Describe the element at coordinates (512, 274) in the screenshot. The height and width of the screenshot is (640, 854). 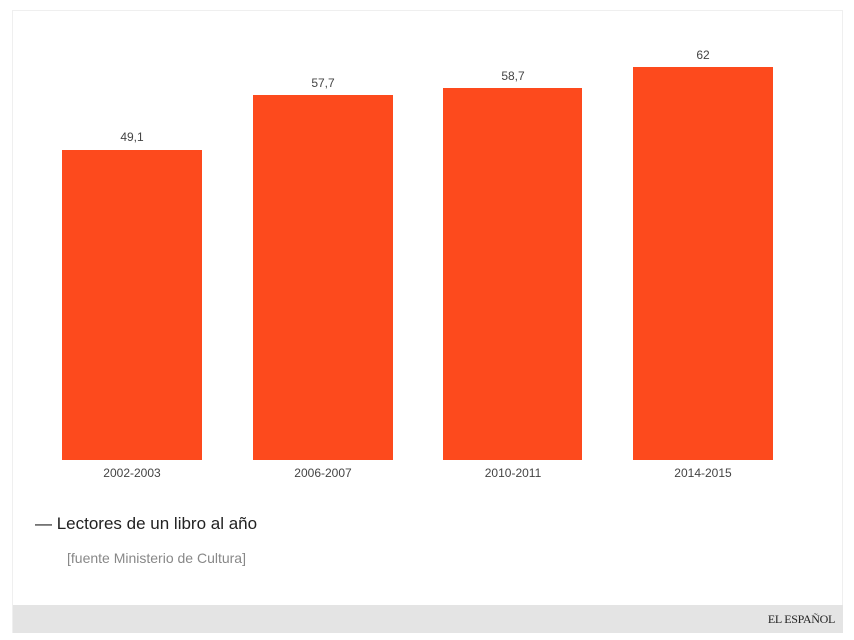
I see `bar-2010-2011` at that location.